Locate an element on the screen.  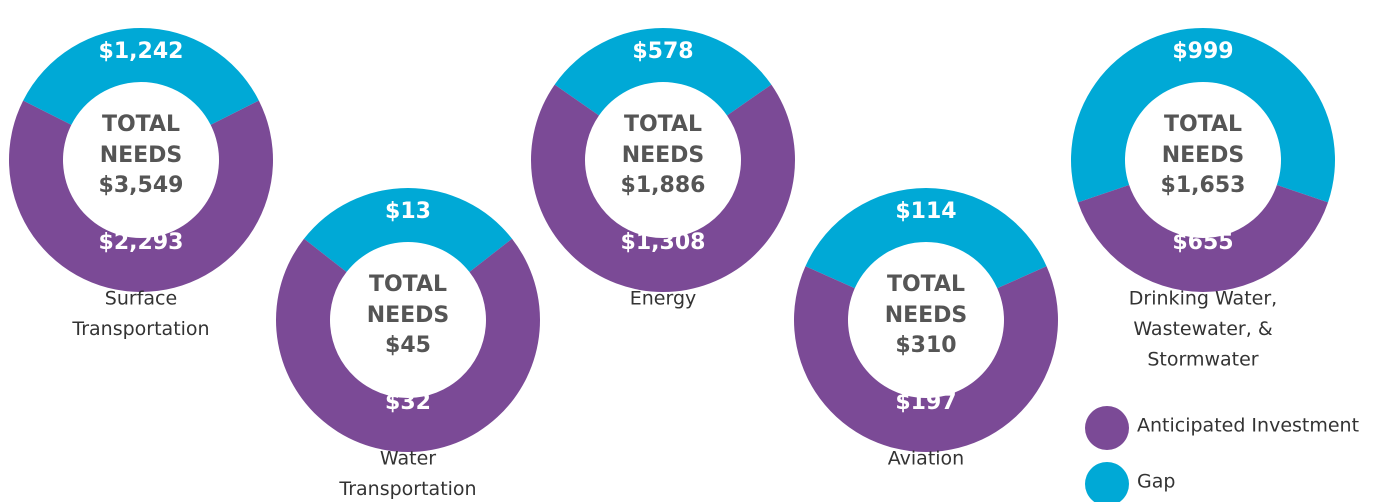
value-label: $578 is located at coordinates (662, 51).